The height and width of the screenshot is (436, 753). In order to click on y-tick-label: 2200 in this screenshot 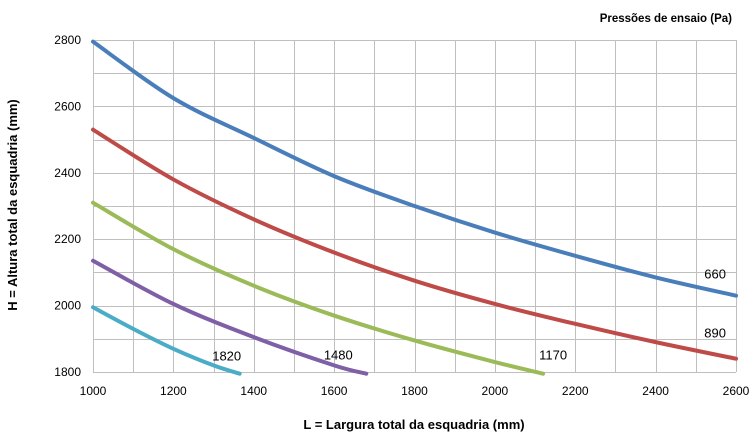, I will do `click(67, 239)`.